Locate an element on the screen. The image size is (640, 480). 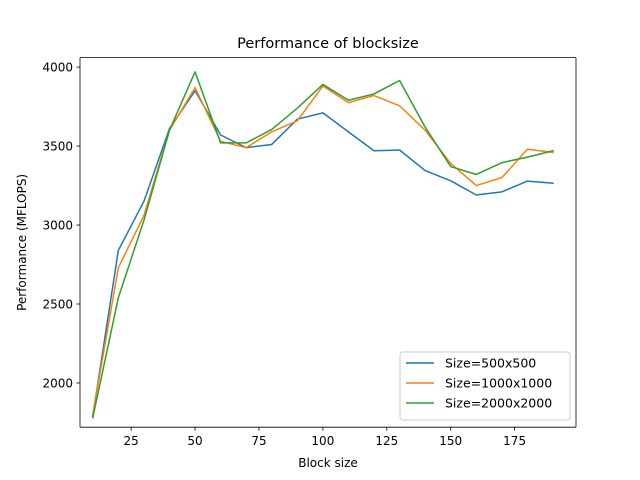
legend: Size=500x500 Size=1000x1000 Size=2000x2000 is located at coordinates (485, 386).